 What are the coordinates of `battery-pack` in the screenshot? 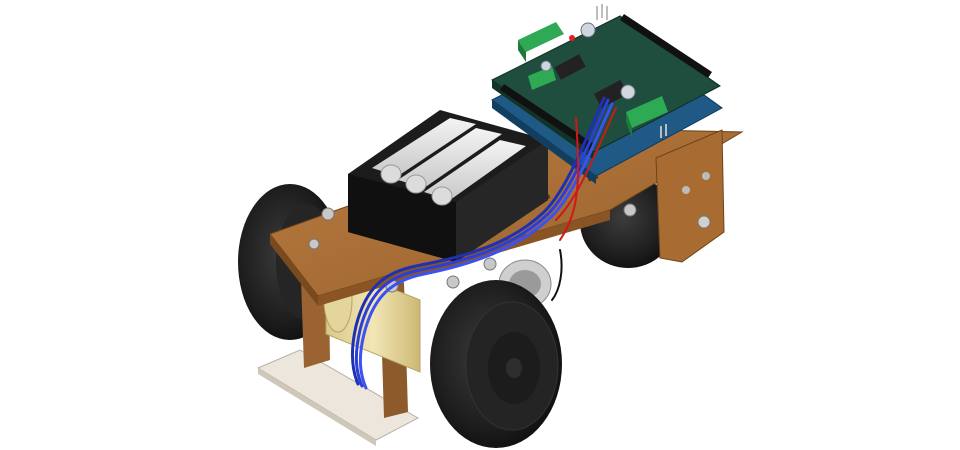 It's located at (448, 186).